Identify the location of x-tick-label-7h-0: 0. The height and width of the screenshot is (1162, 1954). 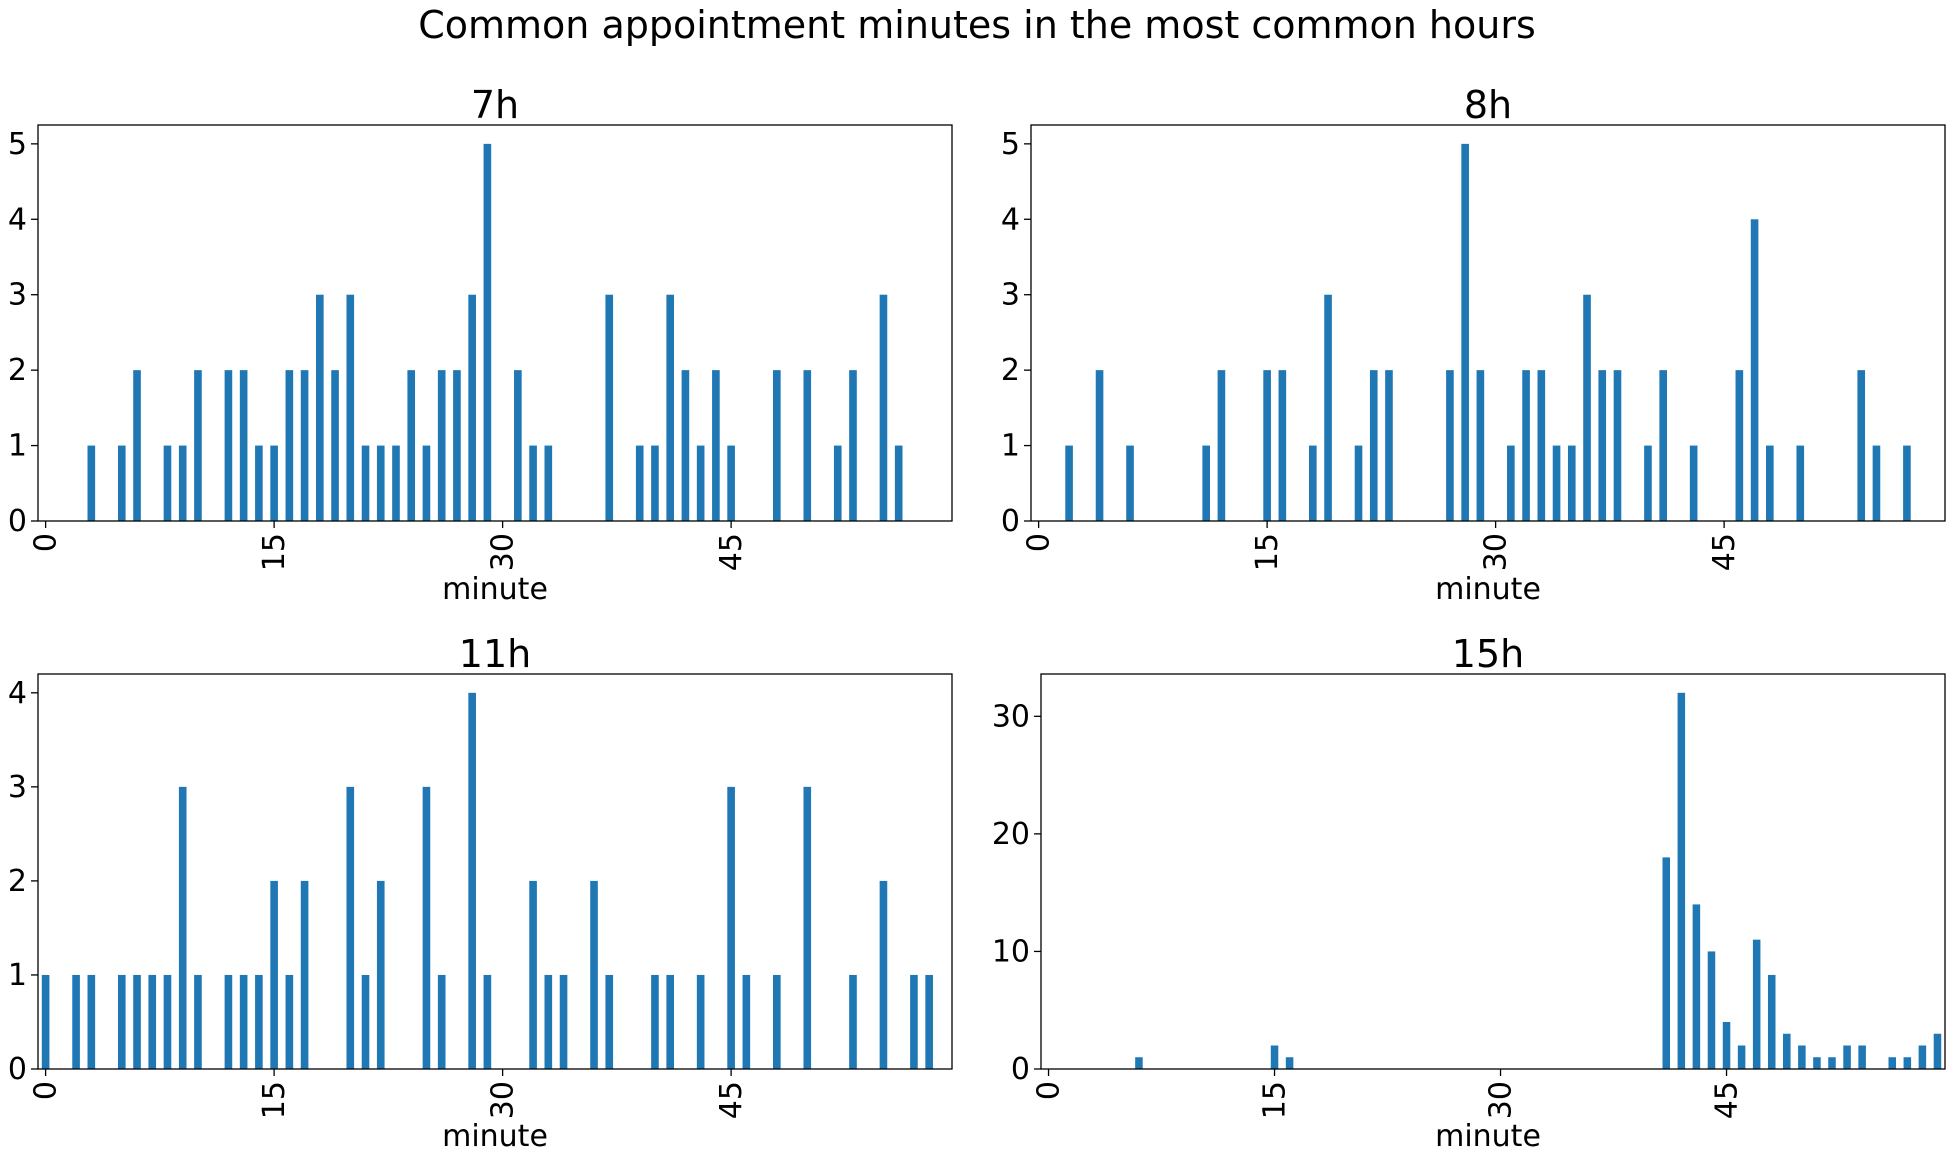
(46, 542).